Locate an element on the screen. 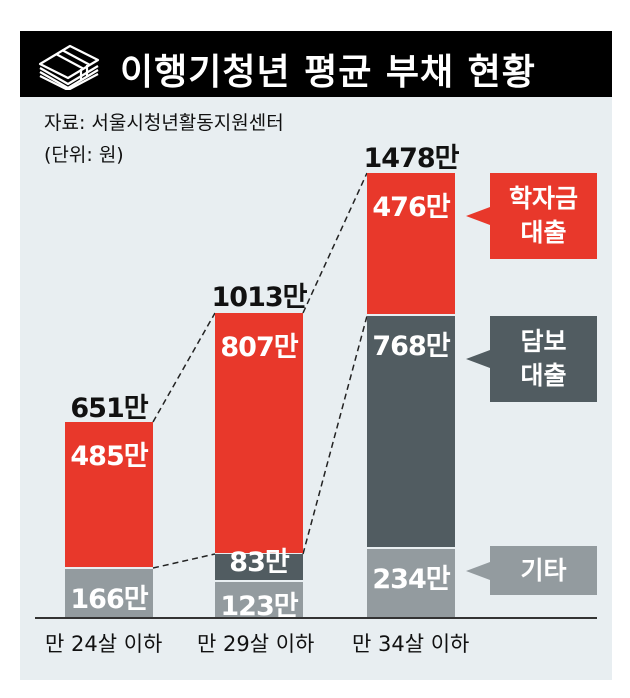 The width and height of the screenshot is (630, 698). segment-value-label: 123만 is located at coordinates (259, 606).